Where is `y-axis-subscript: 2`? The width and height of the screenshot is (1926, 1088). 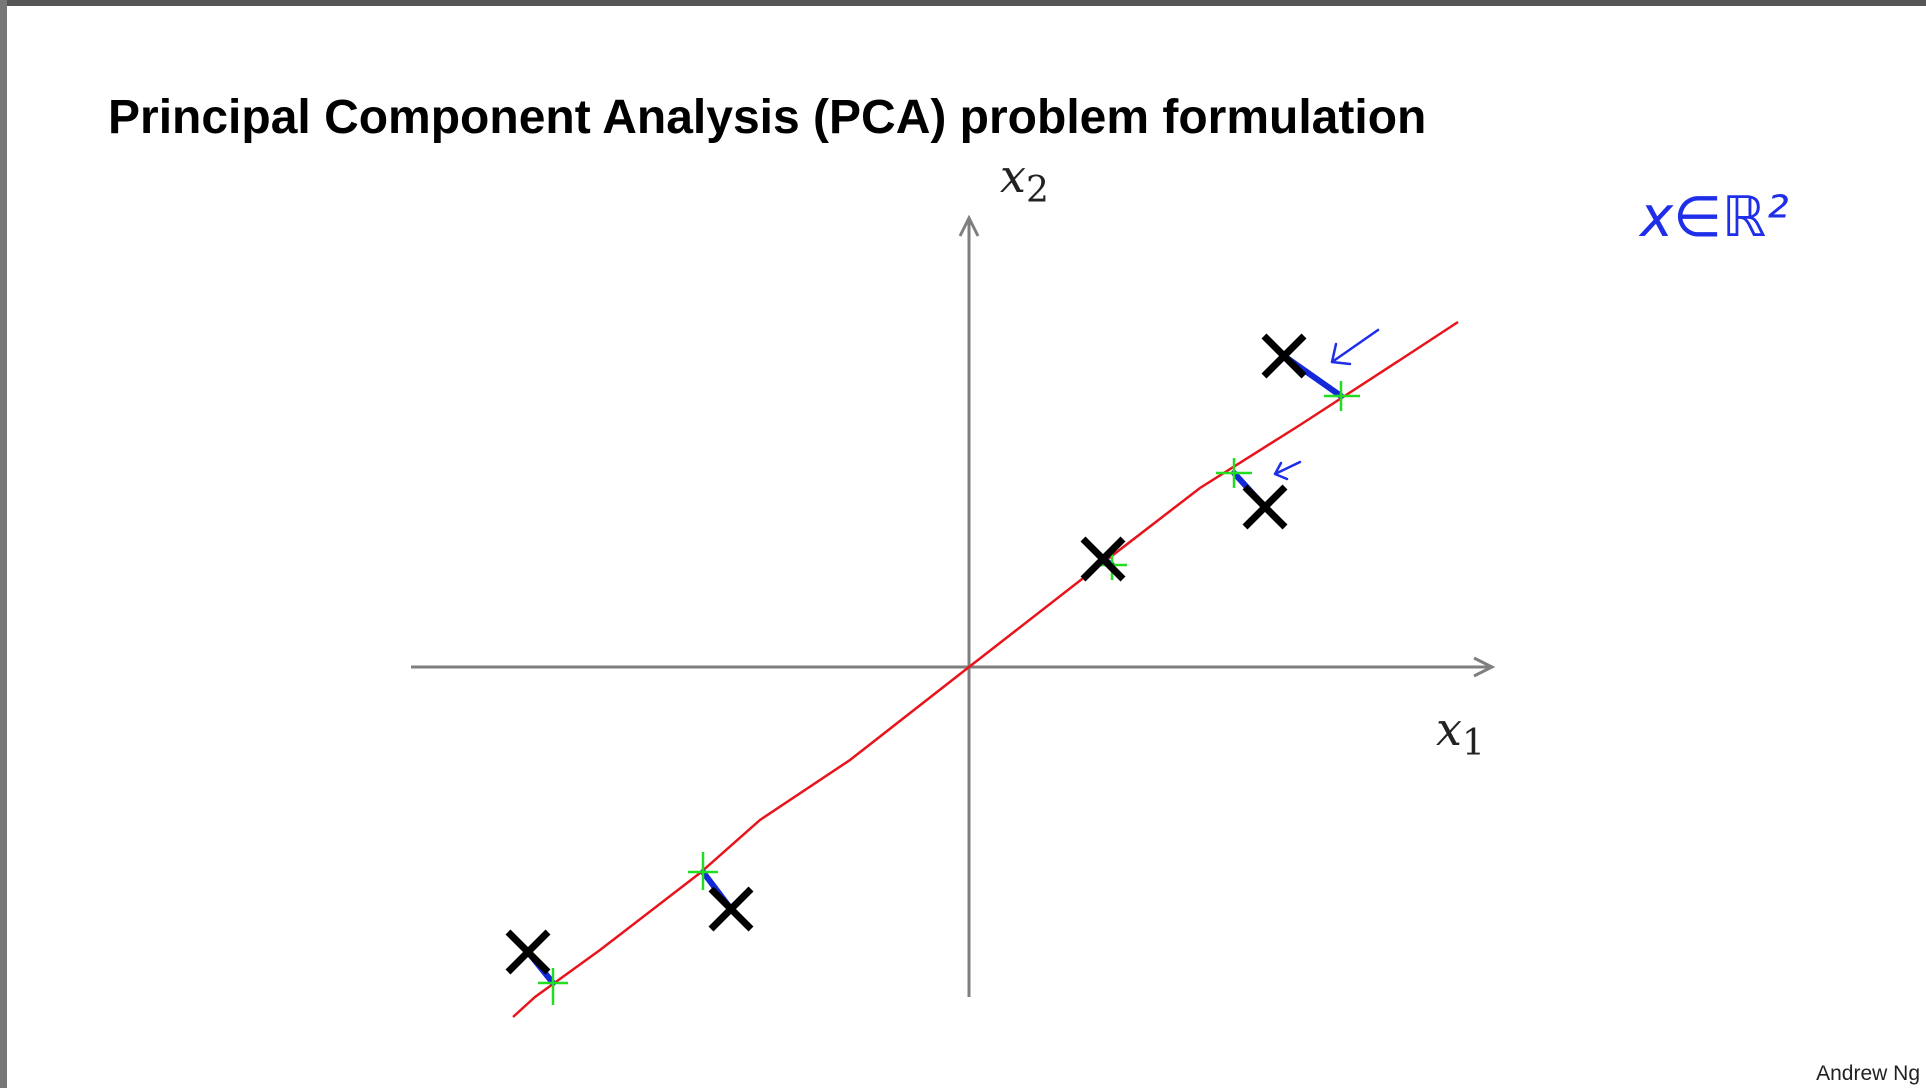 y-axis-subscript: 2 is located at coordinates (1037, 190).